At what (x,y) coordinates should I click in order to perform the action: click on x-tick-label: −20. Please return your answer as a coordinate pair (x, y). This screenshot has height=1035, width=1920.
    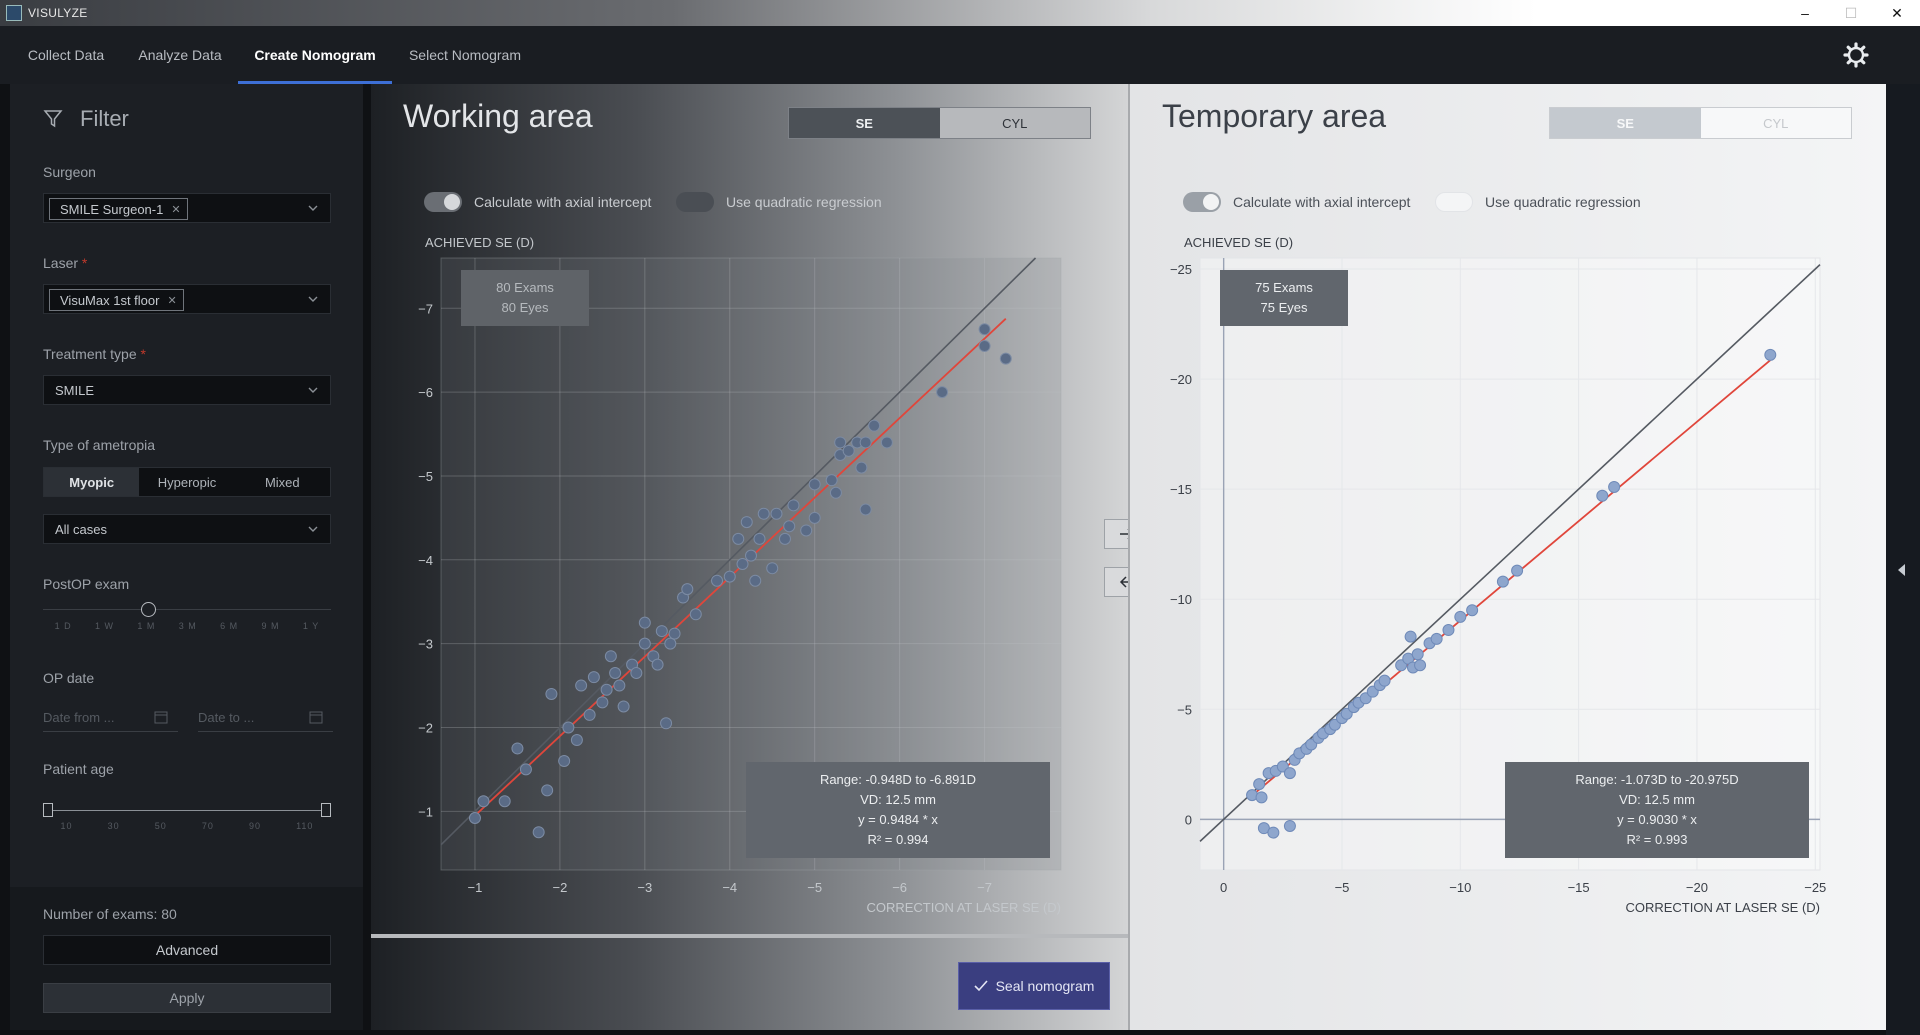
    Looking at the image, I should click on (1697, 887).